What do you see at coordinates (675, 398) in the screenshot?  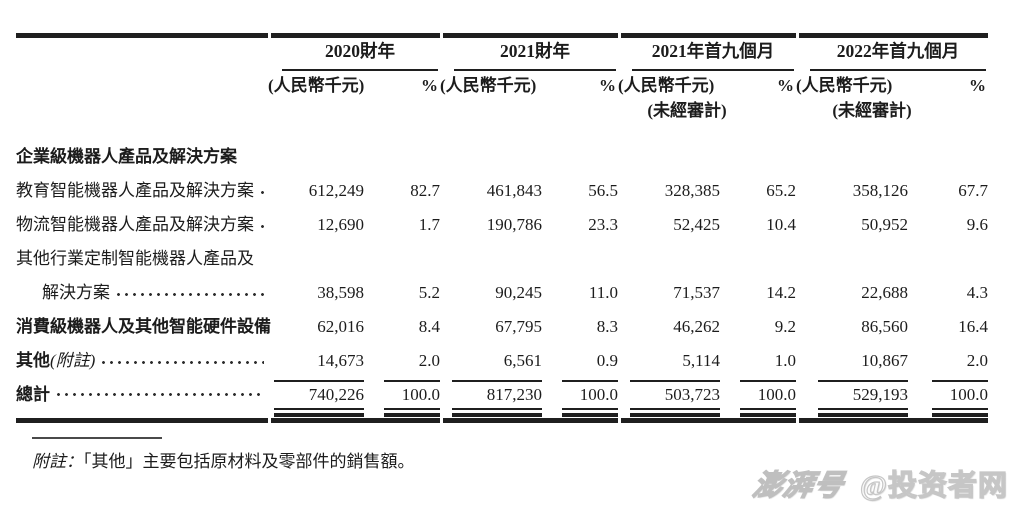 I see `total-amount: 503,723` at bounding box center [675, 398].